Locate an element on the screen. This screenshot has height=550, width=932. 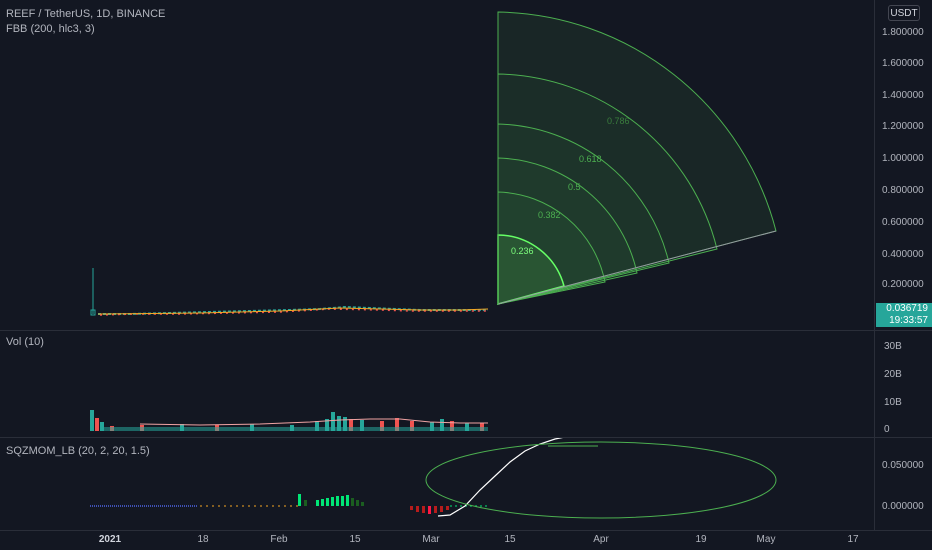
fbb-indicator-label: FBB (200, hlc3, 3) is located at coordinates (50, 29).